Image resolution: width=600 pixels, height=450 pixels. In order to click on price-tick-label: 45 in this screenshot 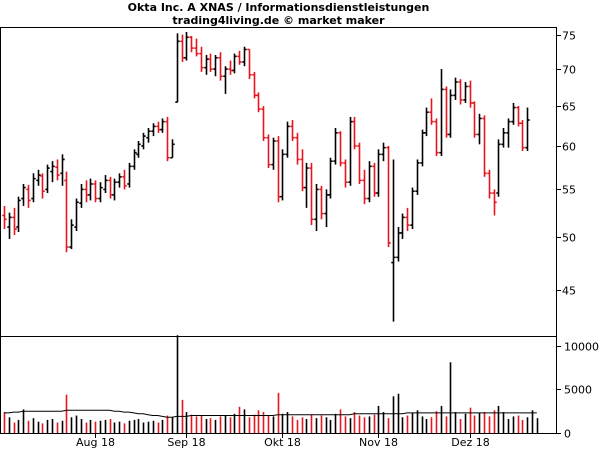, I will do `click(569, 291)`.